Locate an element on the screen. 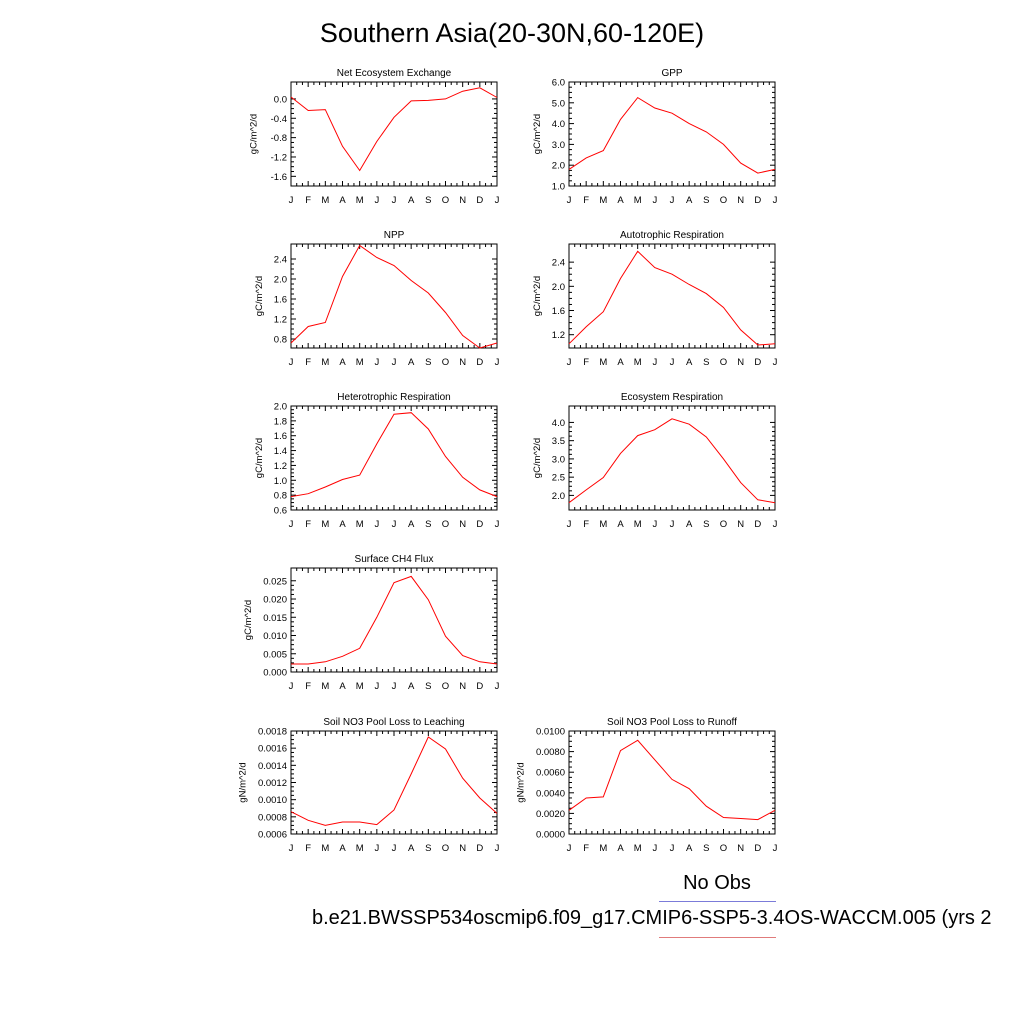 This screenshot has height=1024, width=1024. panel-title: Heterotrophic Respiration is located at coordinates (393, 397).